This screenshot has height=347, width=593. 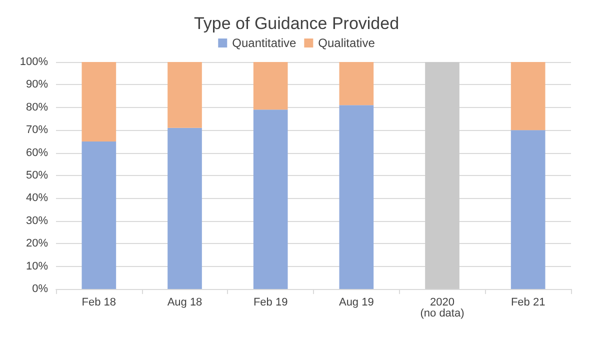 What do you see at coordinates (264, 43) in the screenshot?
I see `legend-label: Quantitative` at bounding box center [264, 43].